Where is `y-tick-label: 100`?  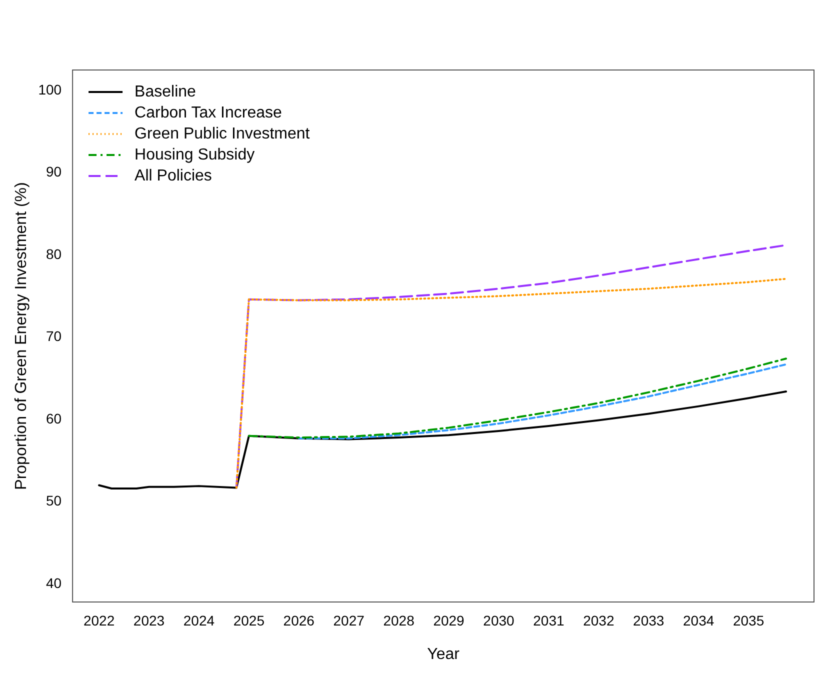
y-tick-label: 100 is located at coordinates (50, 89).